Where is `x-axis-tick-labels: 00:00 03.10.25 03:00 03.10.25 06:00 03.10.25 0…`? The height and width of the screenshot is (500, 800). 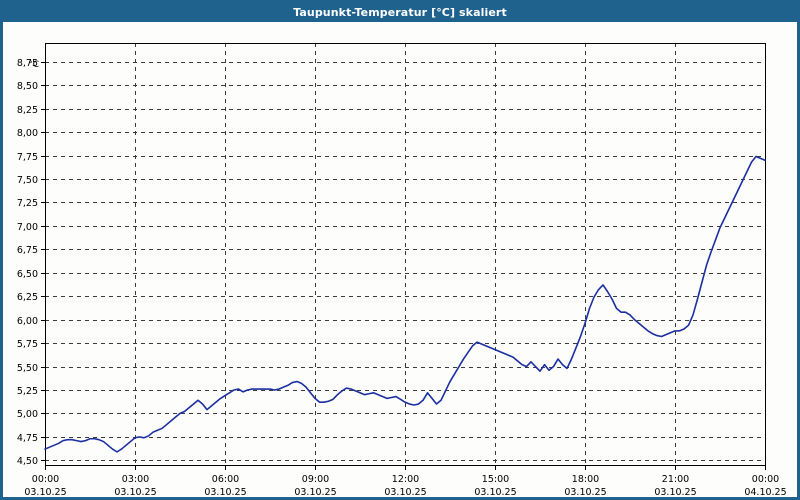
x-axis-tick-labels: 00:00 03.10.25 03:00 03.10.25 06:00 03.10.25 0… is located at coordinates (405, 485).